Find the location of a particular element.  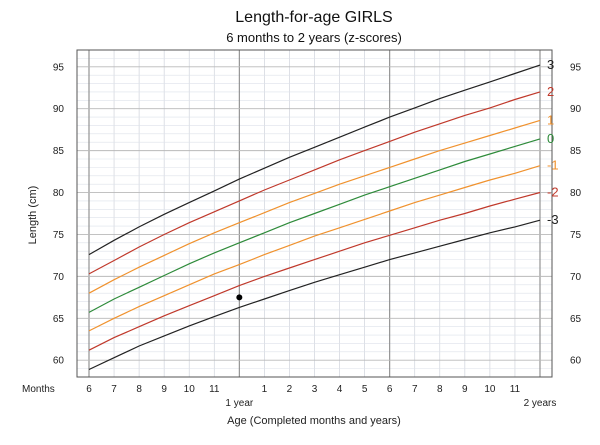

z-label-5: -1 is located at coordinates (553, 165).